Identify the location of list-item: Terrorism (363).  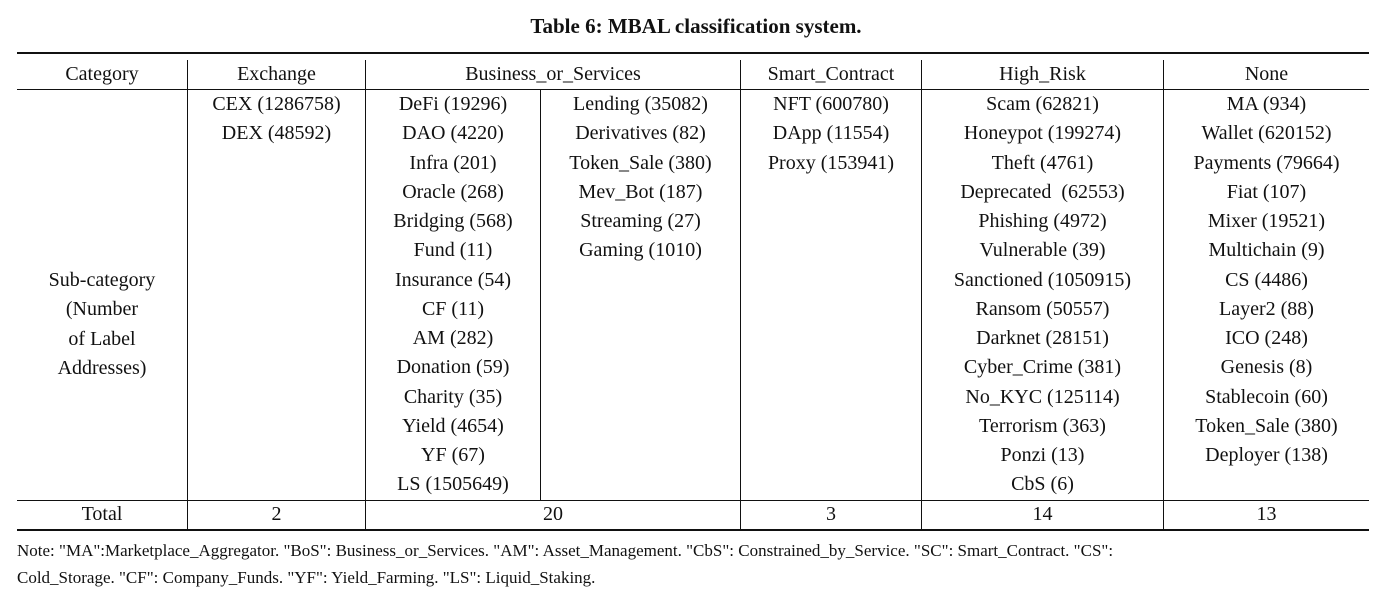
(1042, 425).